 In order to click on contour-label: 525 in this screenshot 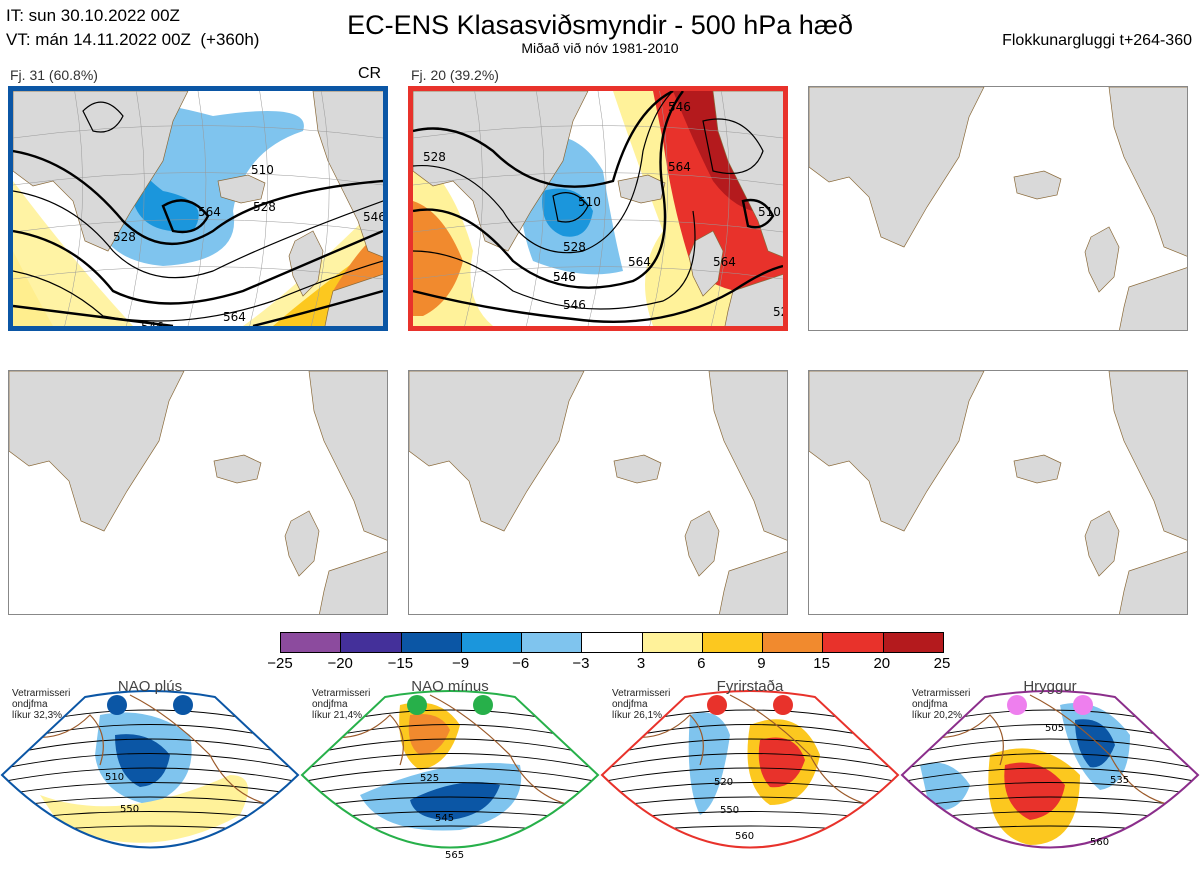, I will do `click(429, 778)`.